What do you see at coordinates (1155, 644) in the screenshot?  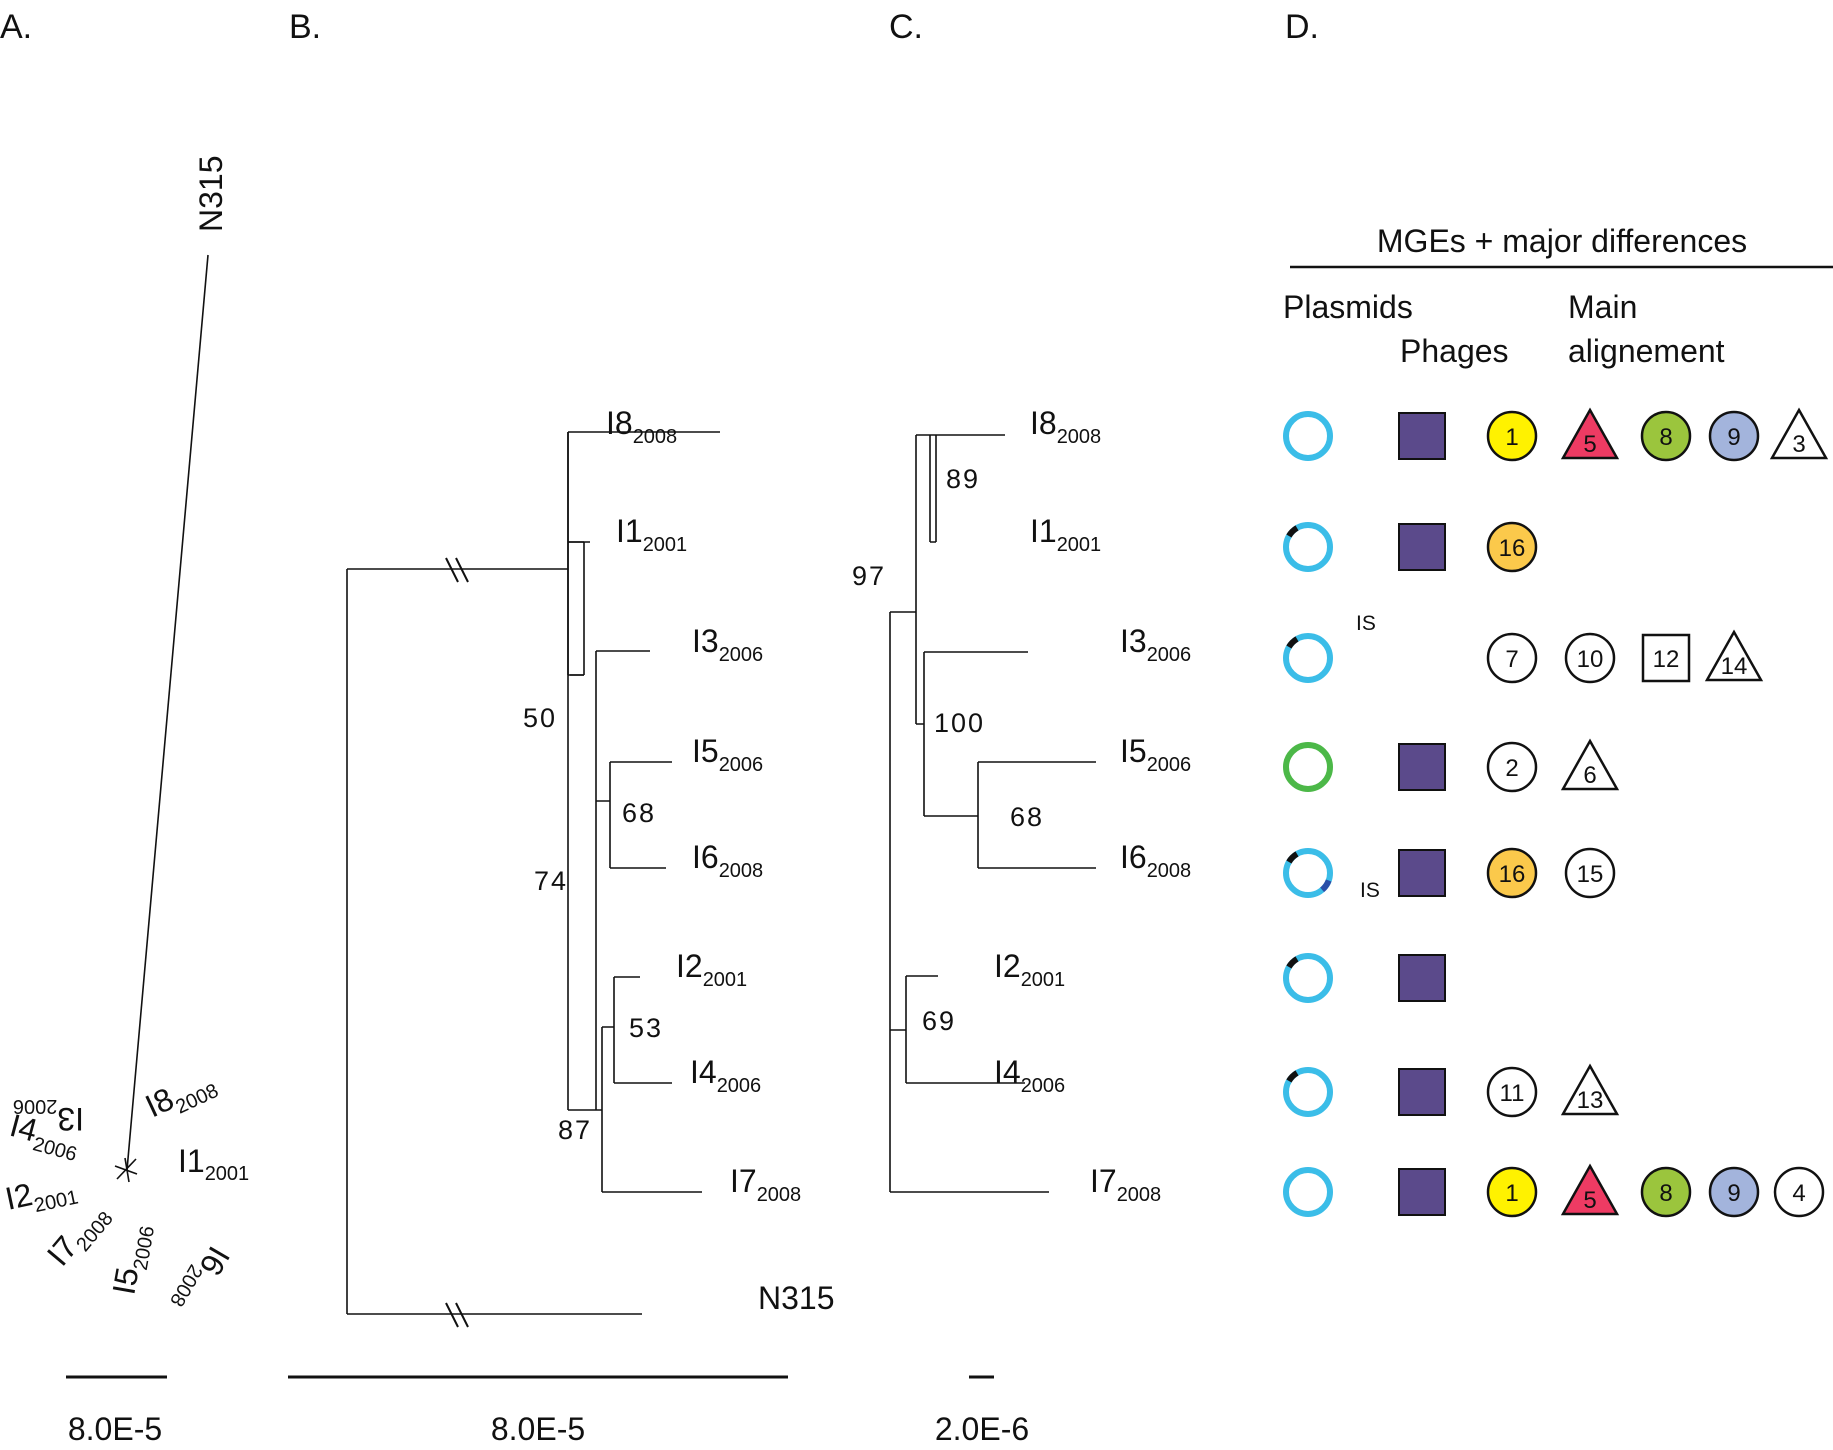 I see `tip-c-i3: I32006` at bounding box center [1155, 644].